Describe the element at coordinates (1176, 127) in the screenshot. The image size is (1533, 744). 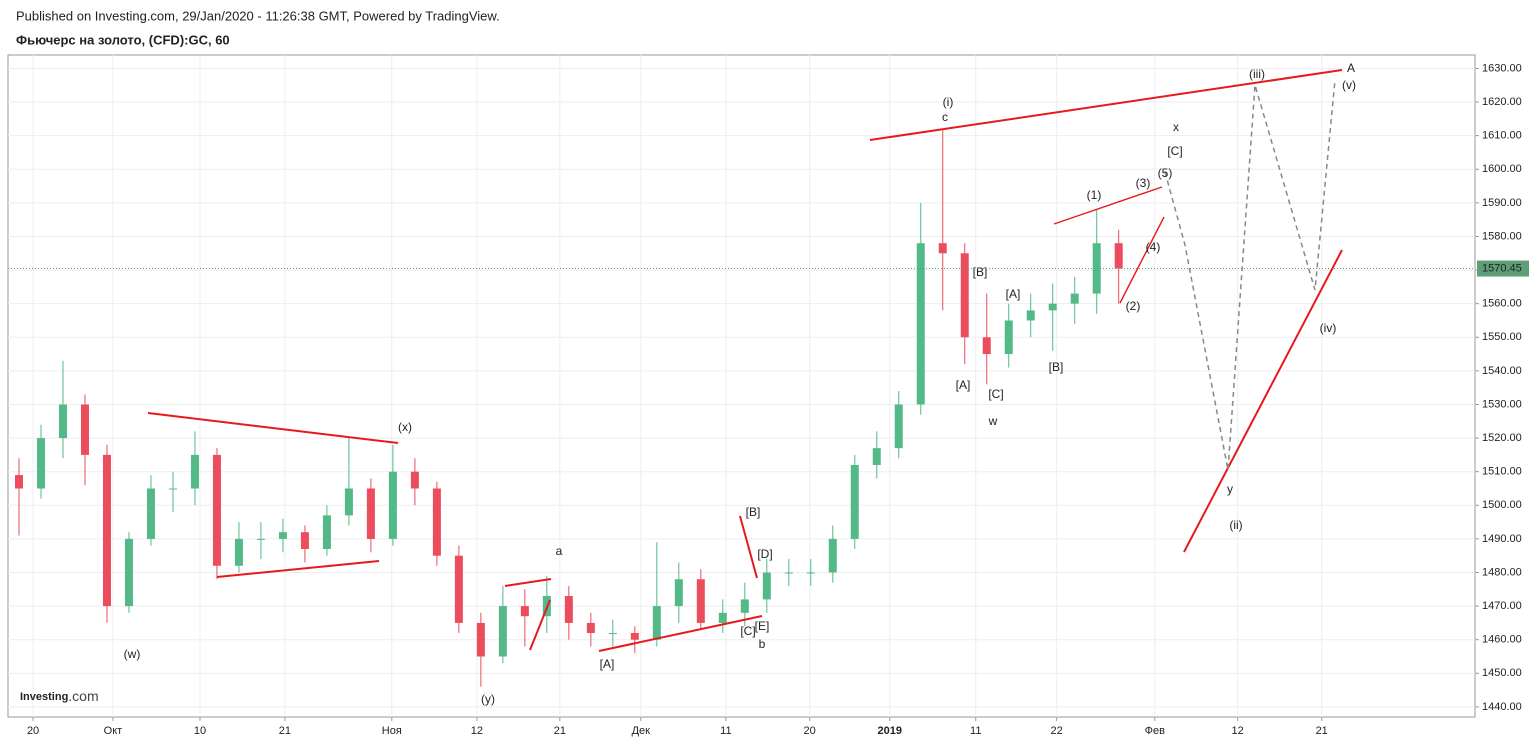
I see `wave-label: x` at that location.